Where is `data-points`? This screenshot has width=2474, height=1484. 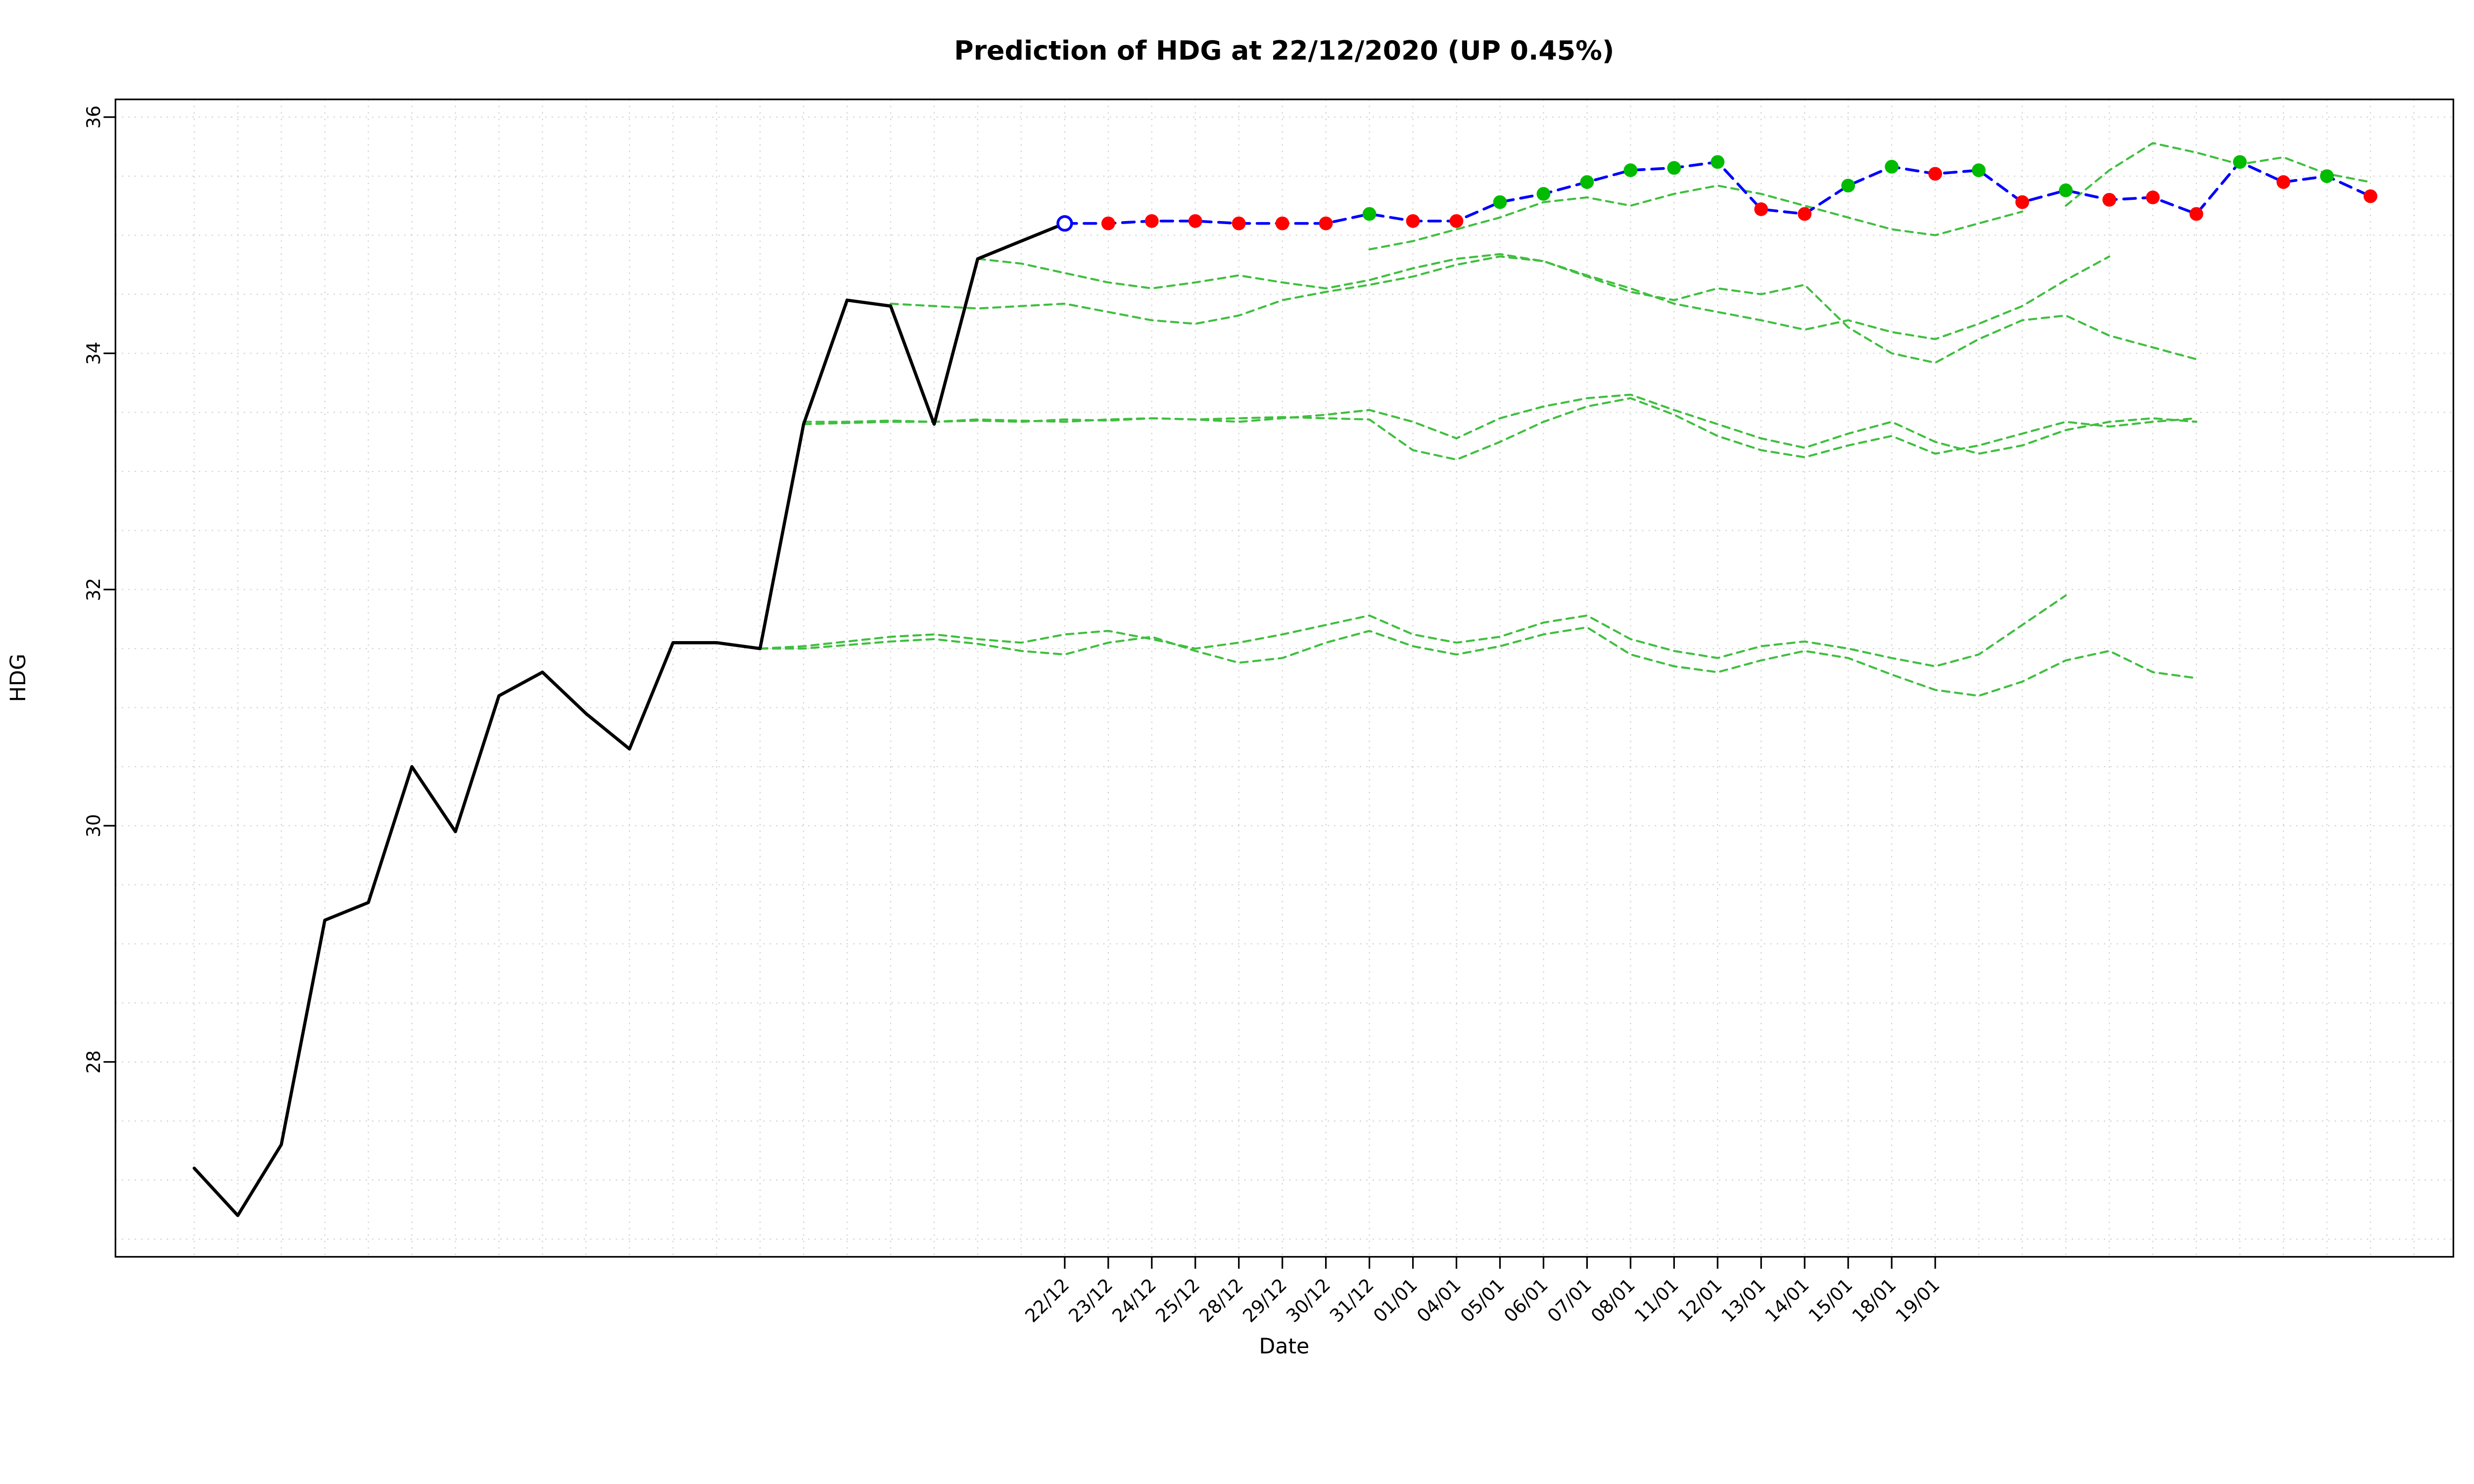
data-points is located at coordinates (1717, 193).